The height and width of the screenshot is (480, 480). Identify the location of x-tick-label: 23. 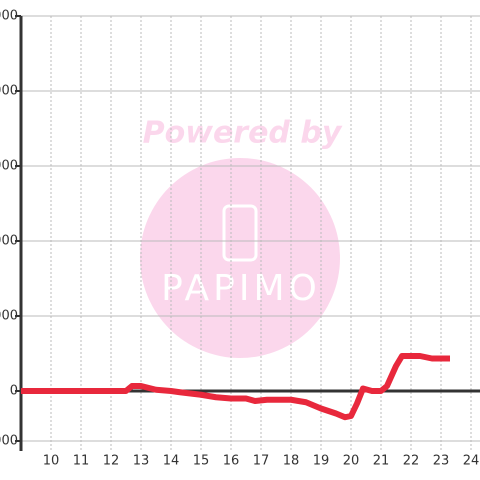
(441, 461).